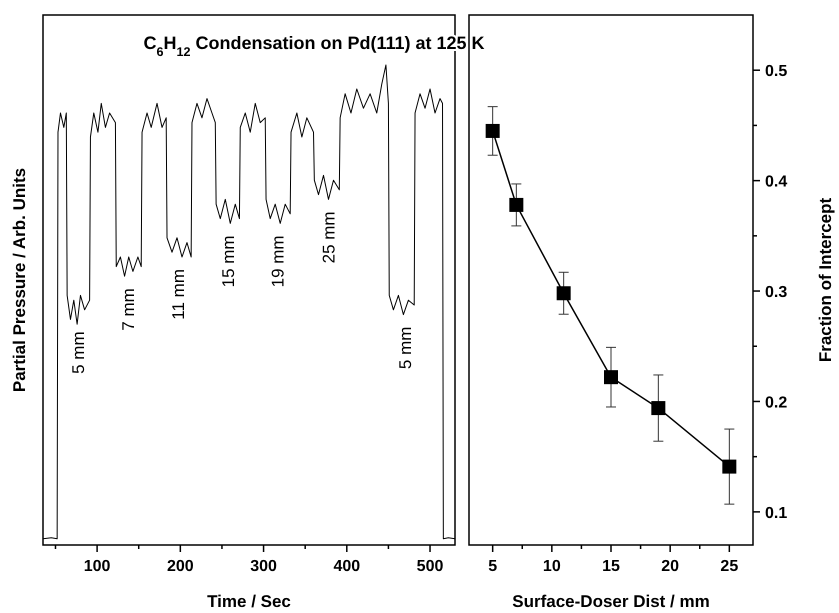 Image resolution: width=839 pixels, height=613 pixels. I want to click on y2-tick-label: 0.4, so click(776, 182).